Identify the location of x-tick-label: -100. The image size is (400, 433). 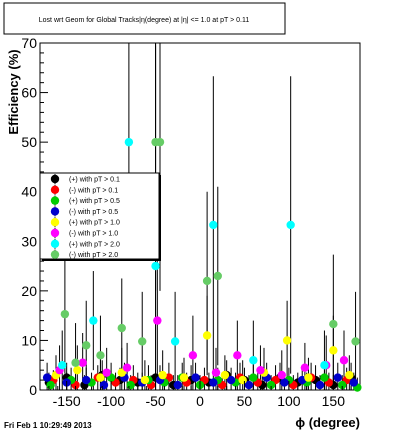
(111, 401).